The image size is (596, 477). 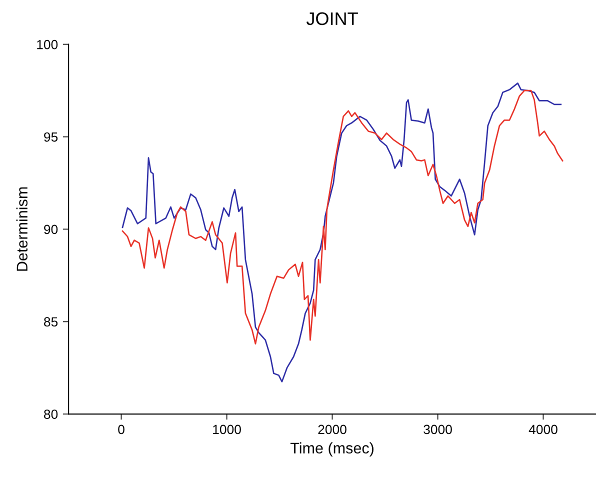 What do you see at coordinates (22, 229) in the screenshot?
I see `y-axis-title: Determinism` at bounding box center [22, 229].